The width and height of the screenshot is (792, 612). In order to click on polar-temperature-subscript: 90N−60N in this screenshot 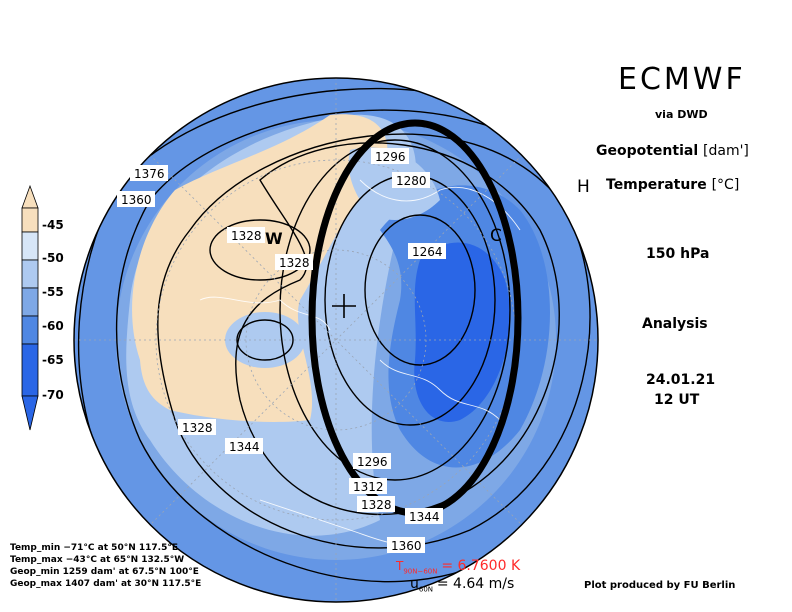, I will do `click(420, 571)`.